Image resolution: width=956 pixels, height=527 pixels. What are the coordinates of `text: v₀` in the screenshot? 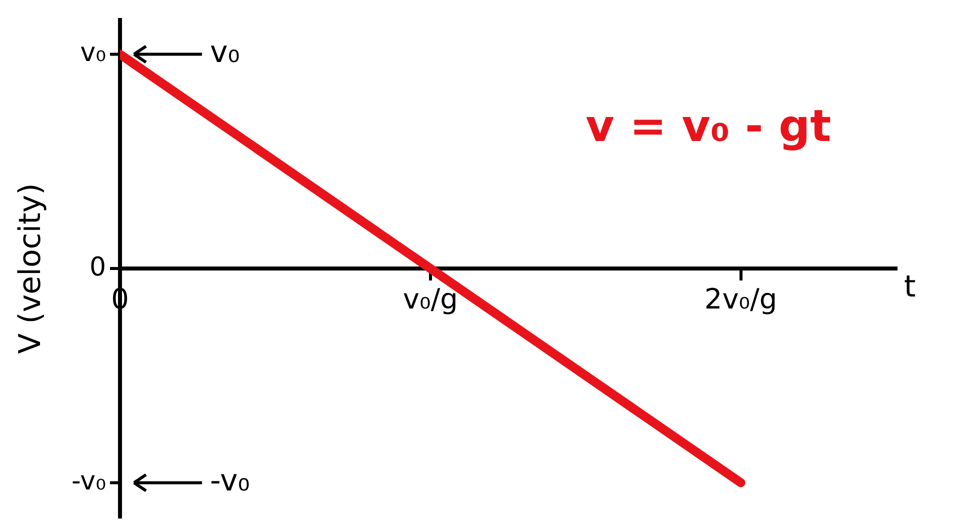 It's located at (93, 53).